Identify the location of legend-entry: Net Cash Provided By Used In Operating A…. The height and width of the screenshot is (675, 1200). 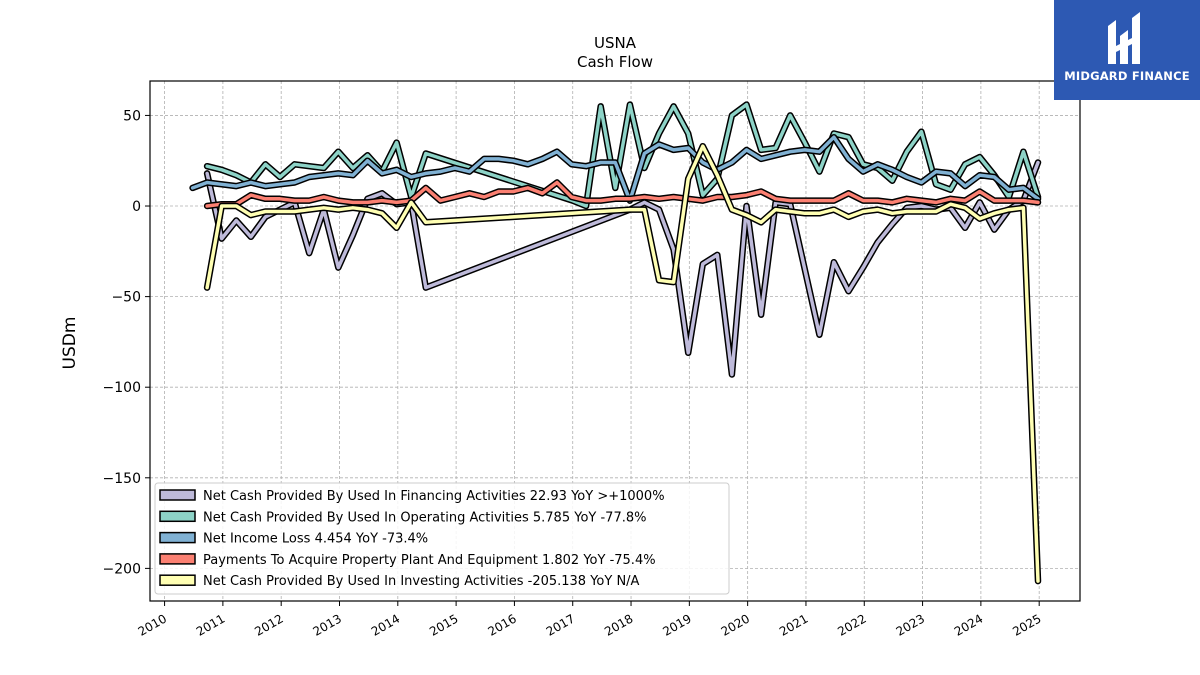
(402, 517).